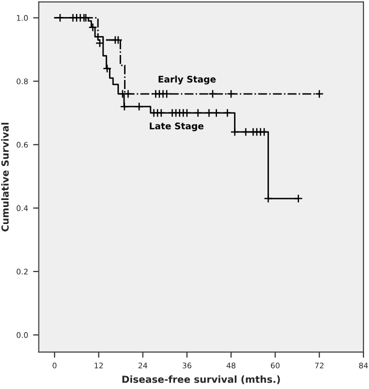  Describe the element at coordinates (5, 177) in the screenshot. I see `y-axis-title: Cumulative Survival` at that location.